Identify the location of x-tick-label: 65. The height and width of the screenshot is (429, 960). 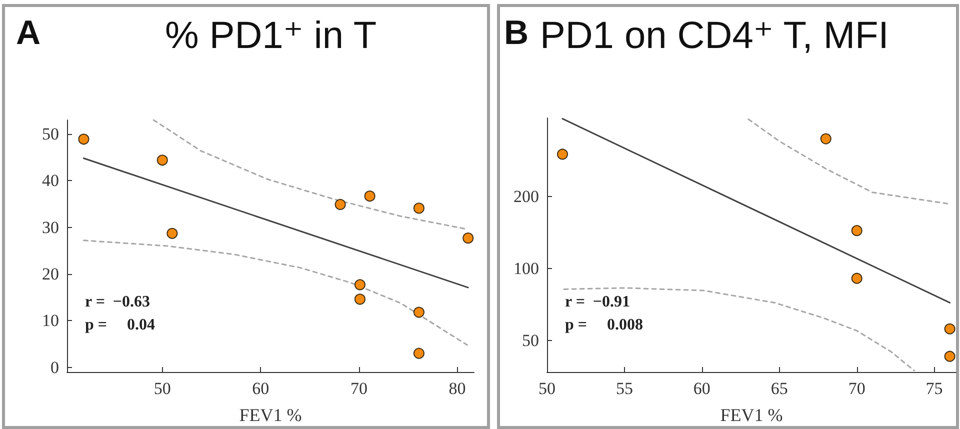
(779, 388).